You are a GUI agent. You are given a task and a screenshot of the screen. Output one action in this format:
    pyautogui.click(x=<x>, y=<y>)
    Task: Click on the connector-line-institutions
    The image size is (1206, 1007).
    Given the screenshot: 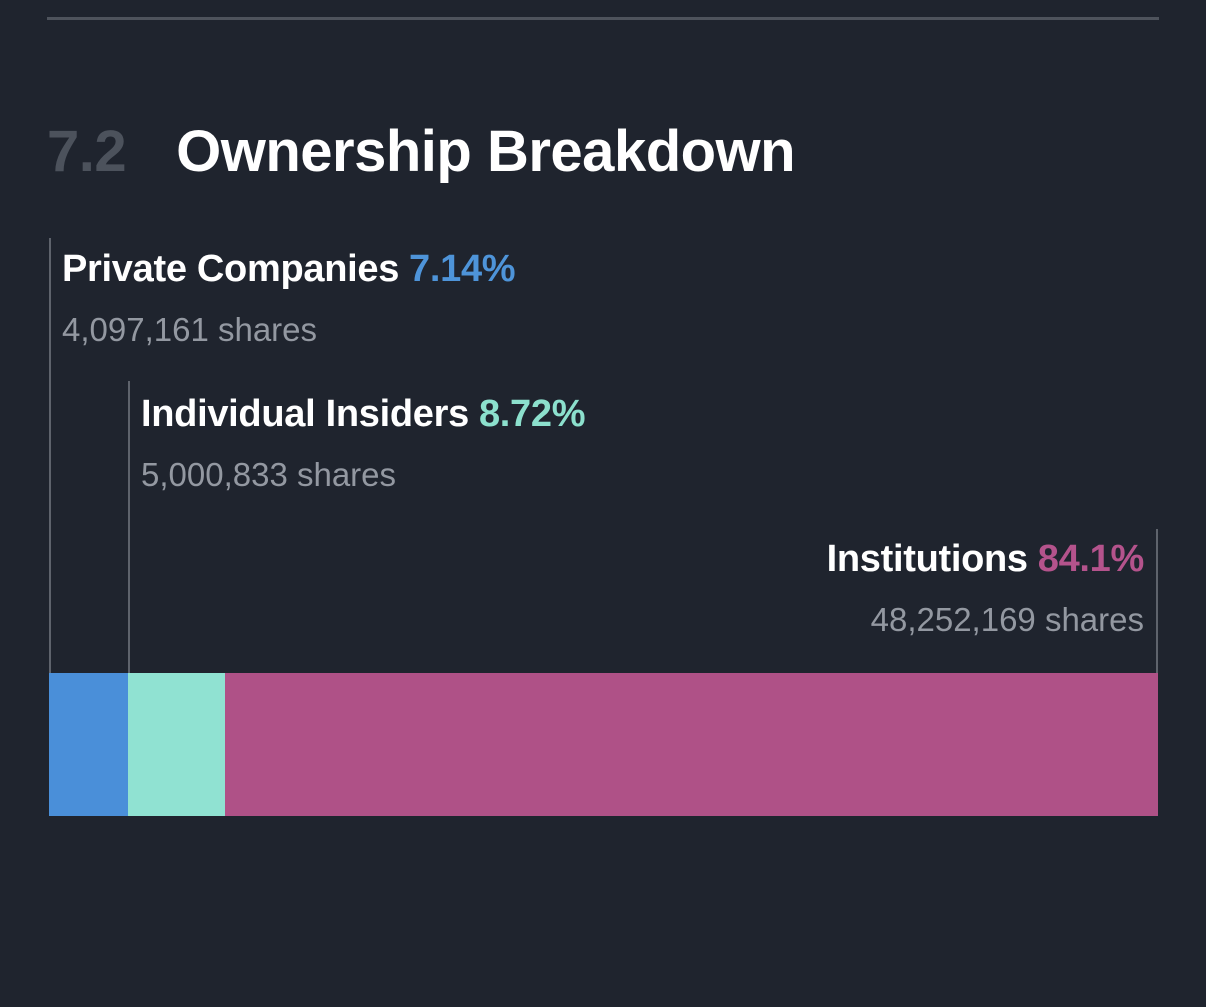 What is the action you would take?
    pyautogui.click(x=1157, y=601)
    